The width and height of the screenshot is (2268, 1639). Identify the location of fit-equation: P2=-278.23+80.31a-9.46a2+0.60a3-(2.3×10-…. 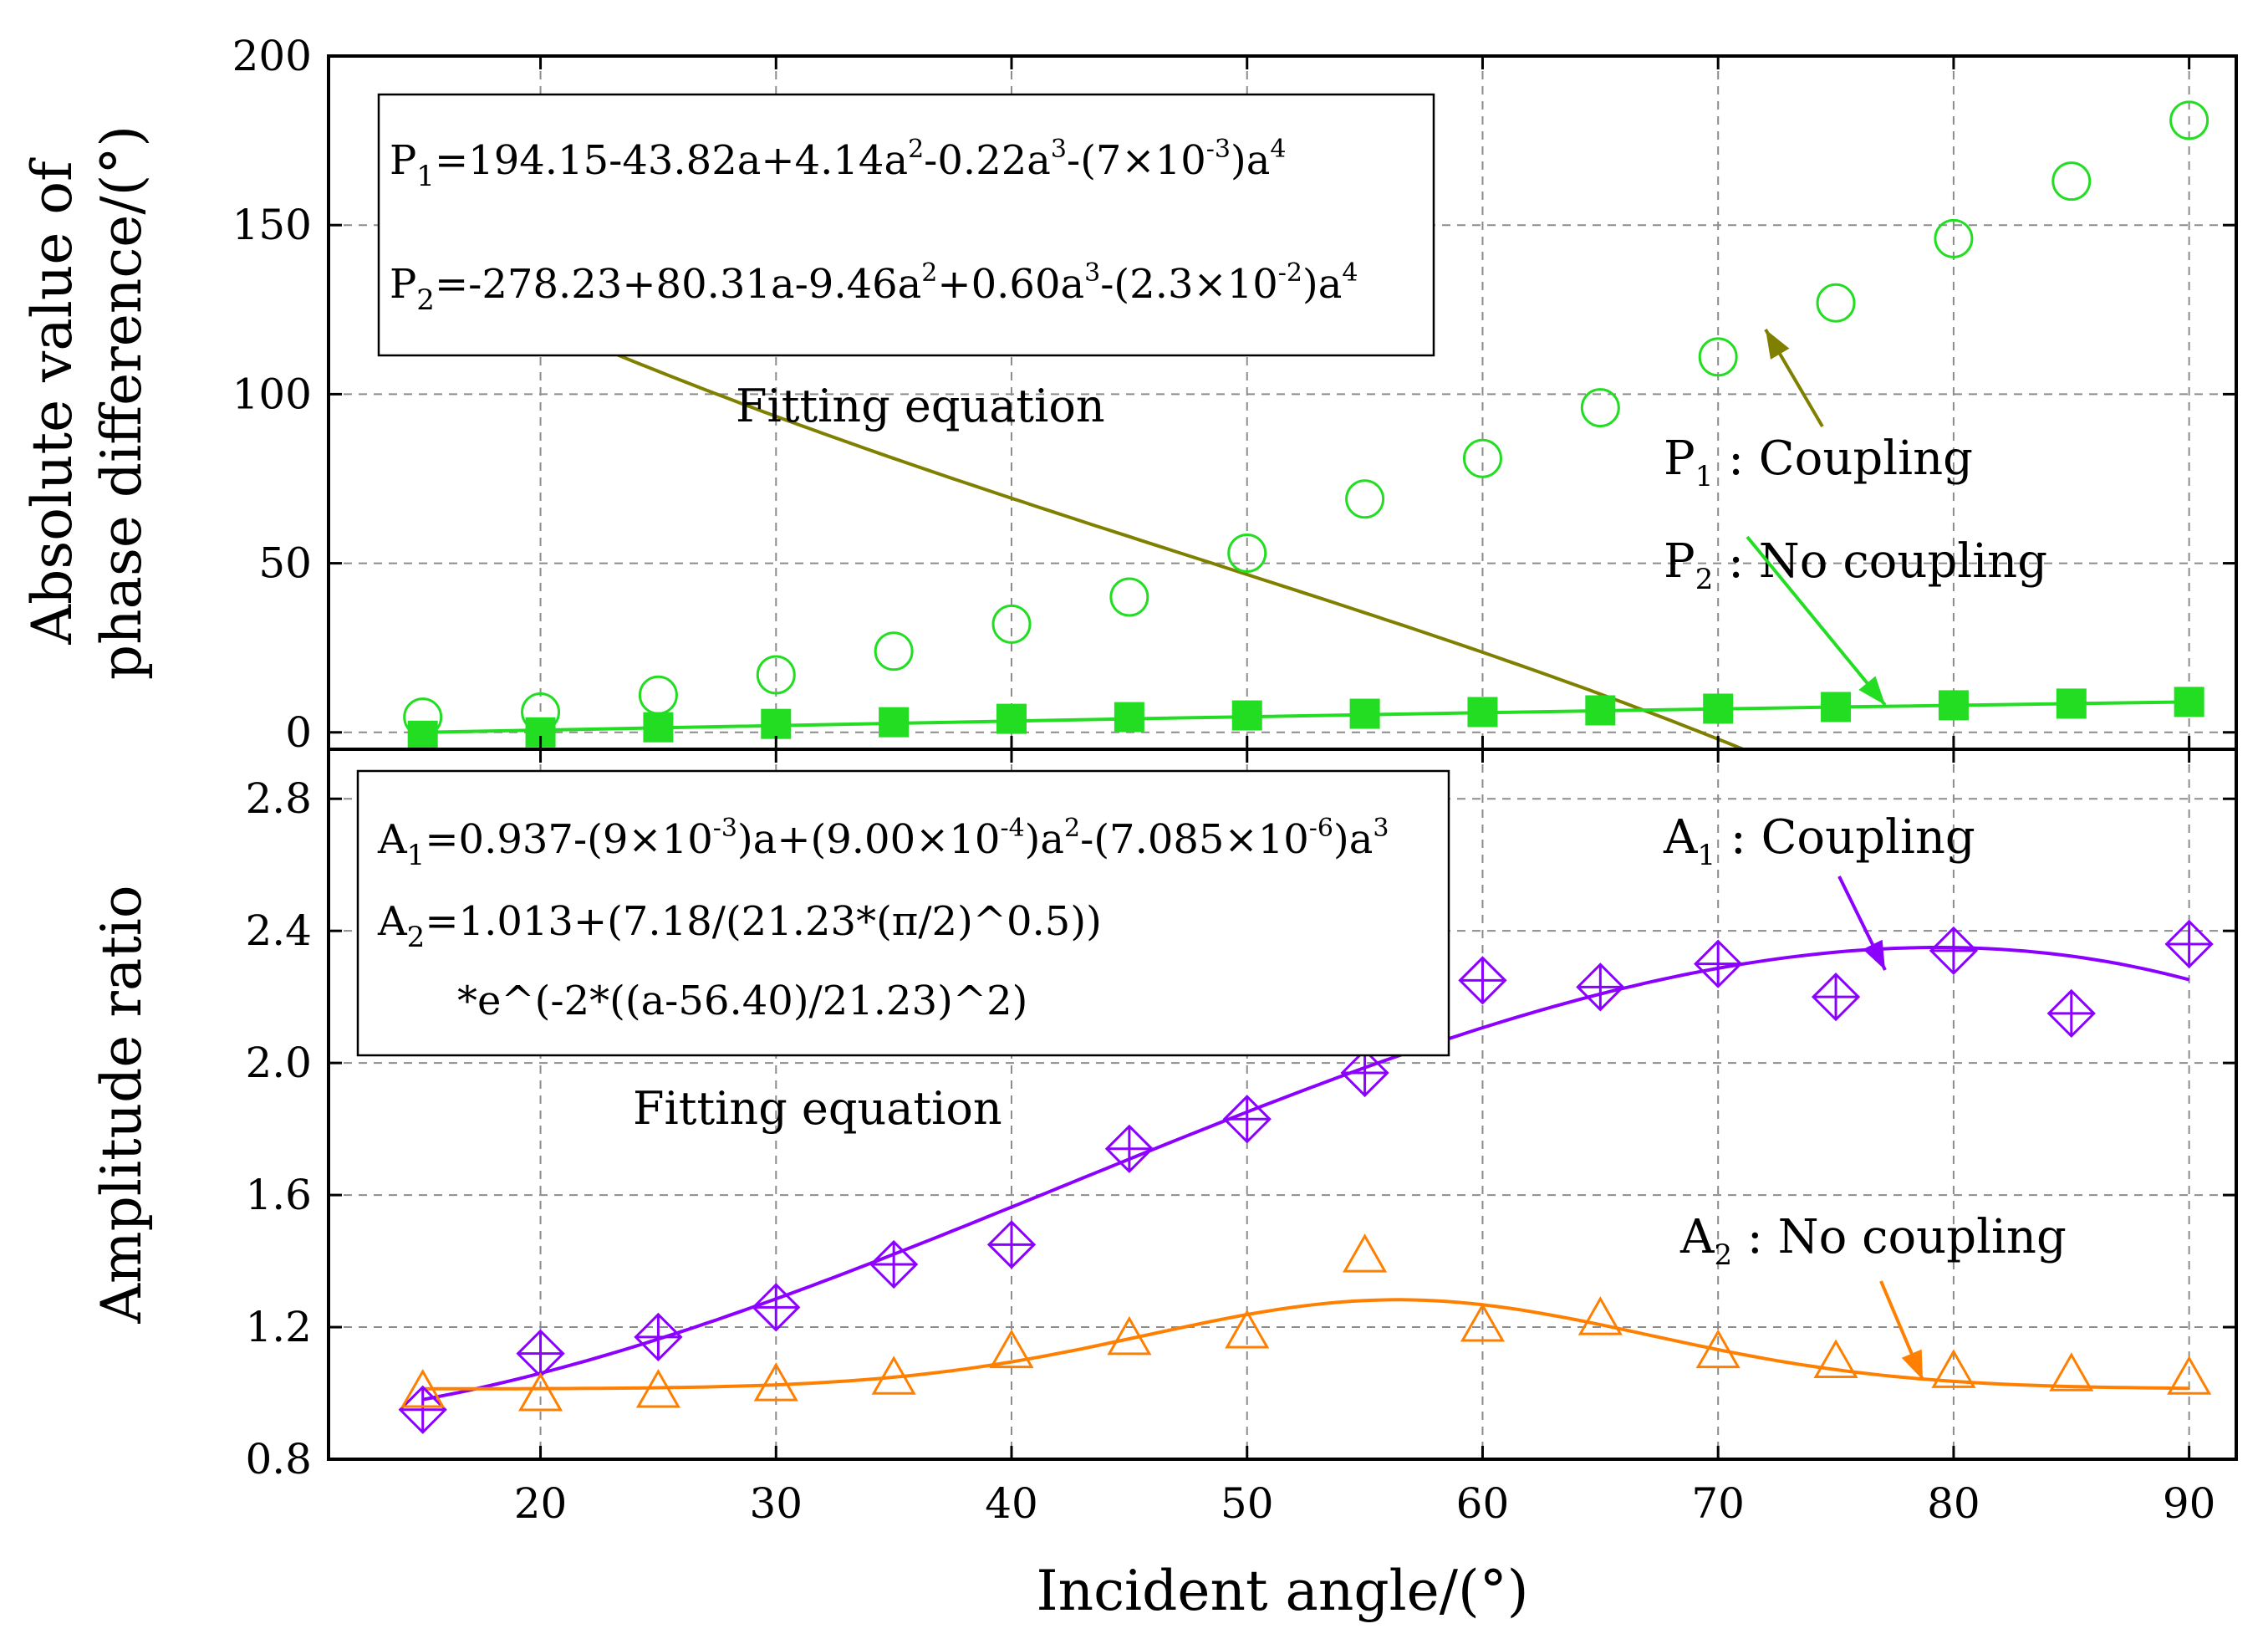
(874, 287).